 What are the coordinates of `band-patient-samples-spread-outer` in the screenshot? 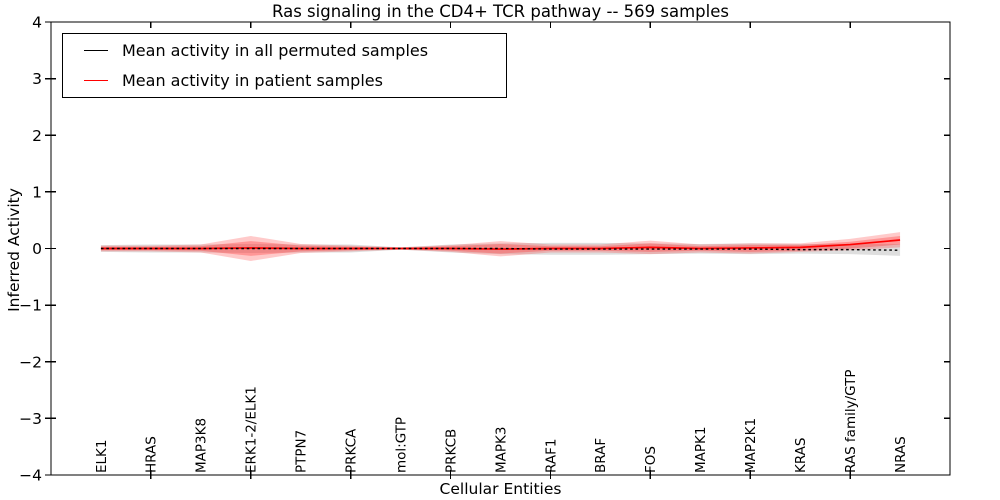 It's located at (500, 246).